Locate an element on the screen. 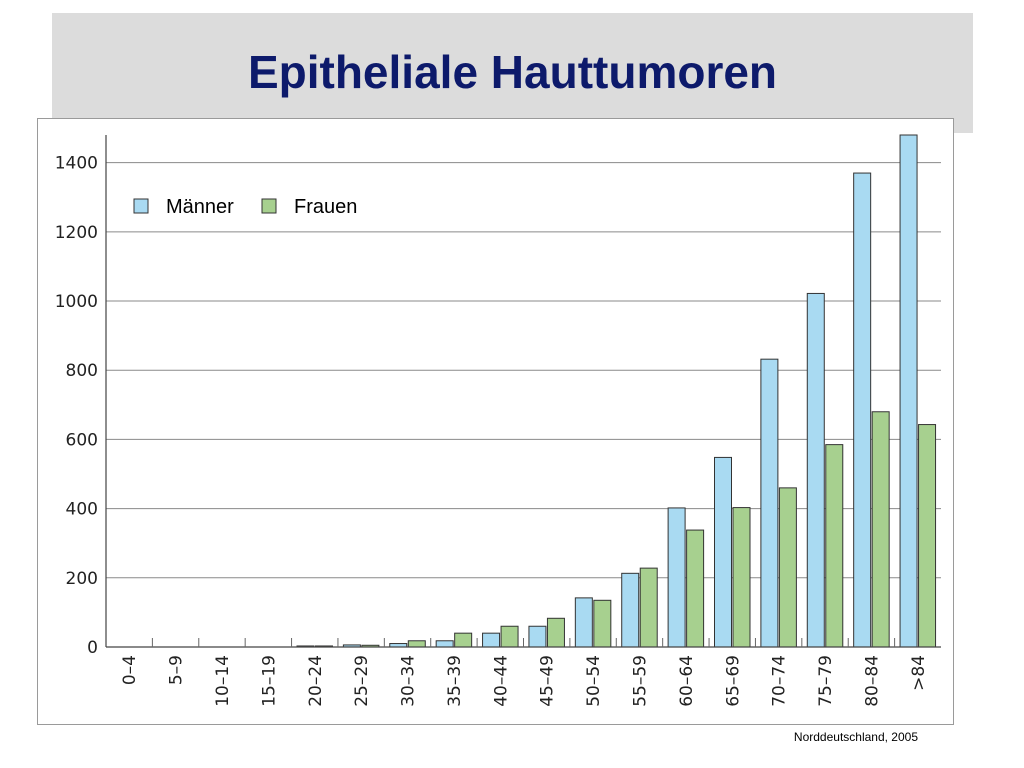 This screenshot has width=1024, height=768. x-tick-label: 15–19 is located at coordinates (269, 681).